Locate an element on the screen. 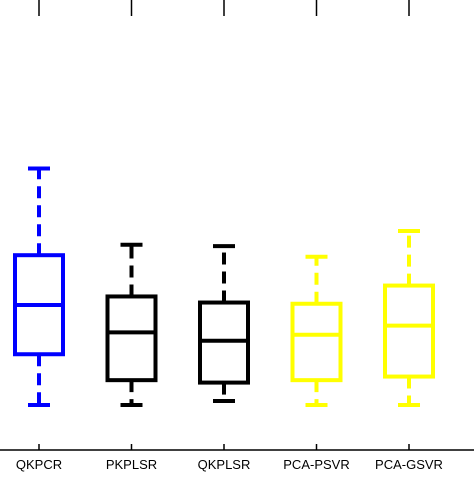 This screenshot has width=474, height=479. box-qkplsr is located at coordinates (224, 324).